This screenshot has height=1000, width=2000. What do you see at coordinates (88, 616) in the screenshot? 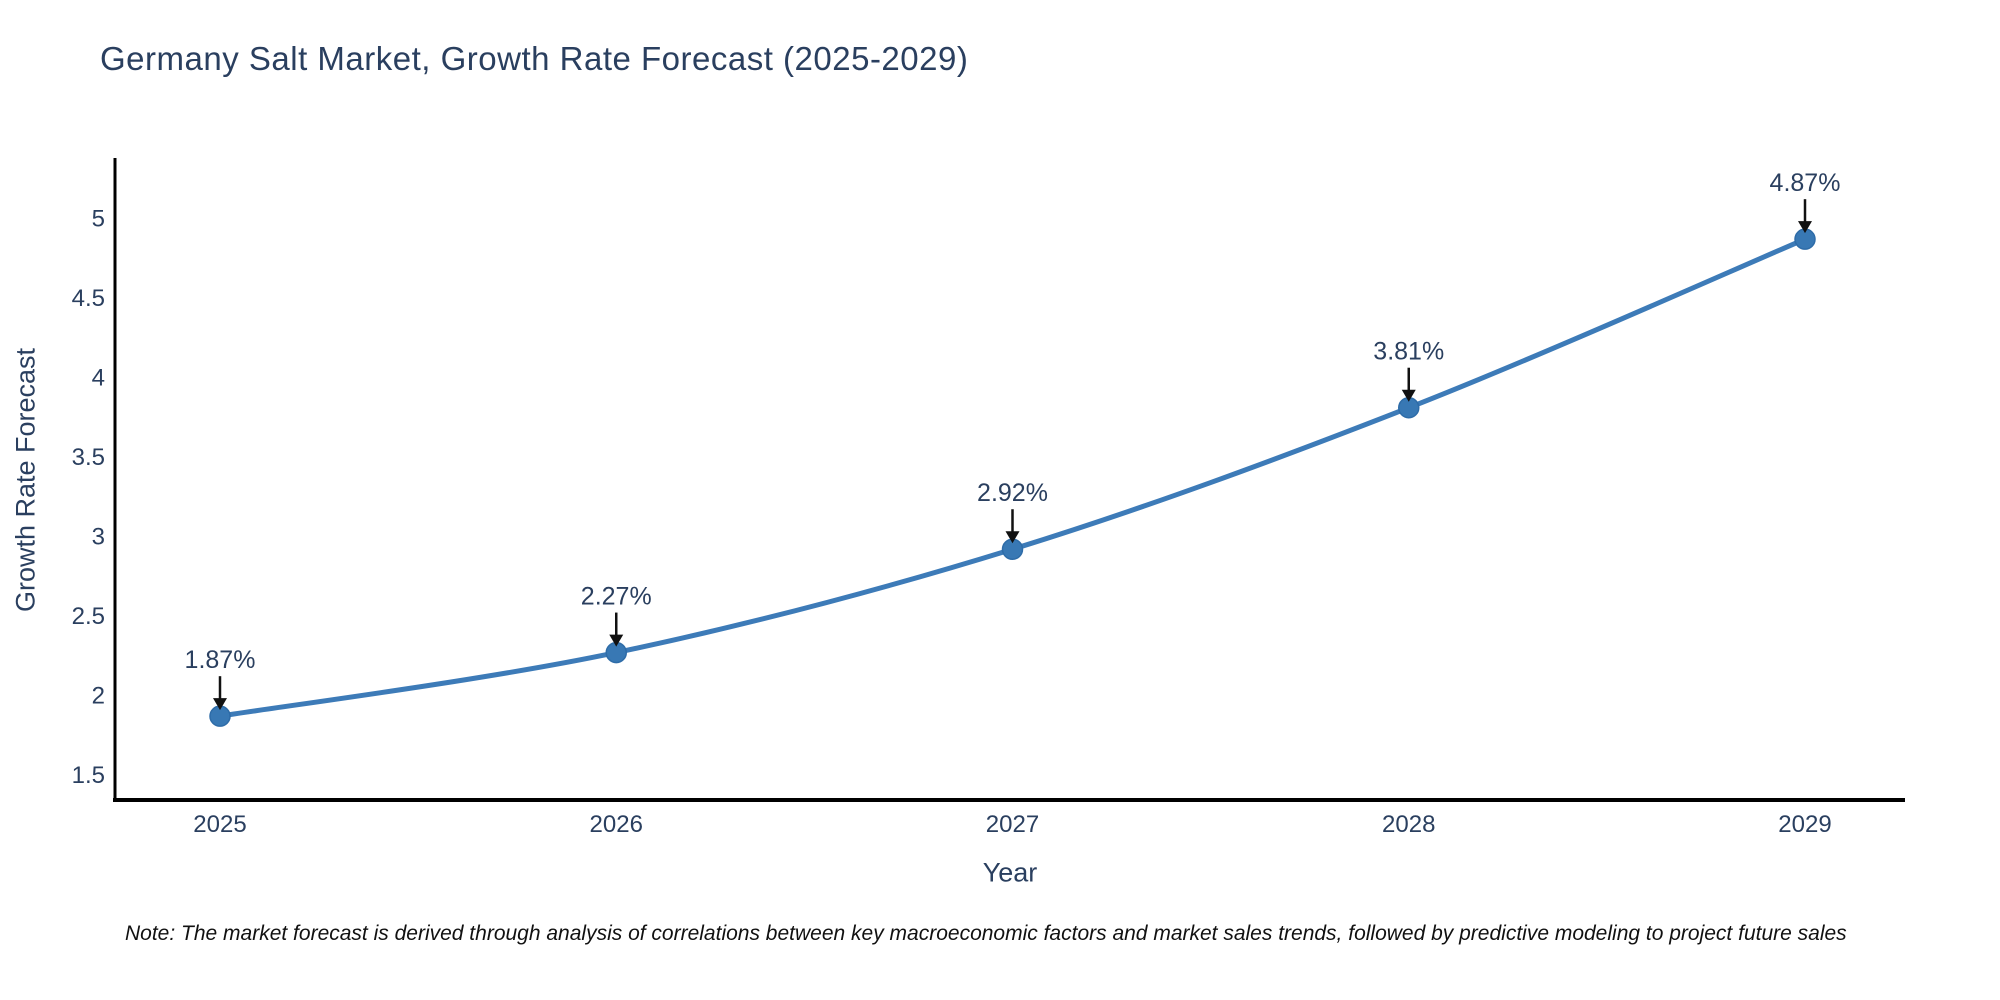
I see `y-tick-label: 2.5` at bounding box center [88, 616].